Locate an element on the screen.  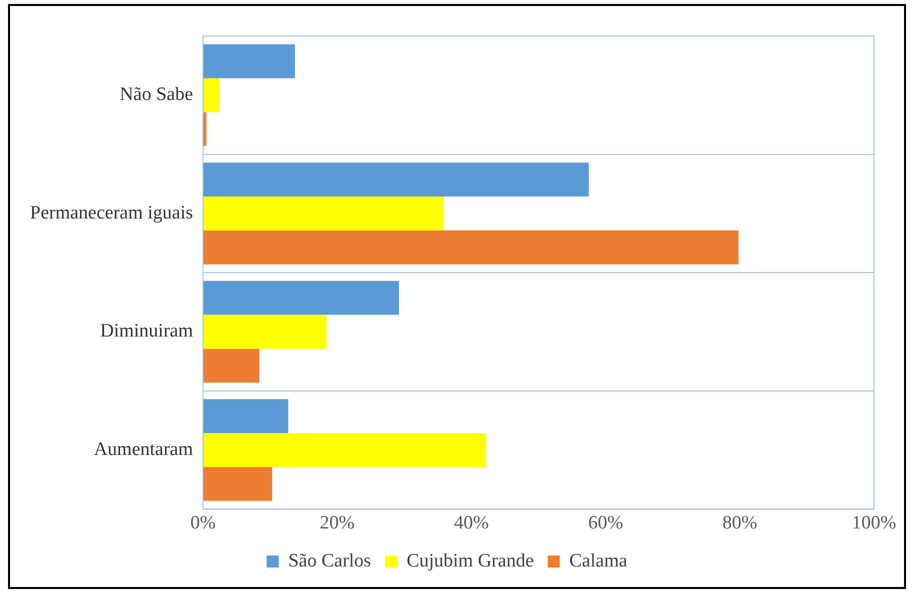
x-tick-label: 80% is located at coordinates (740, 523).